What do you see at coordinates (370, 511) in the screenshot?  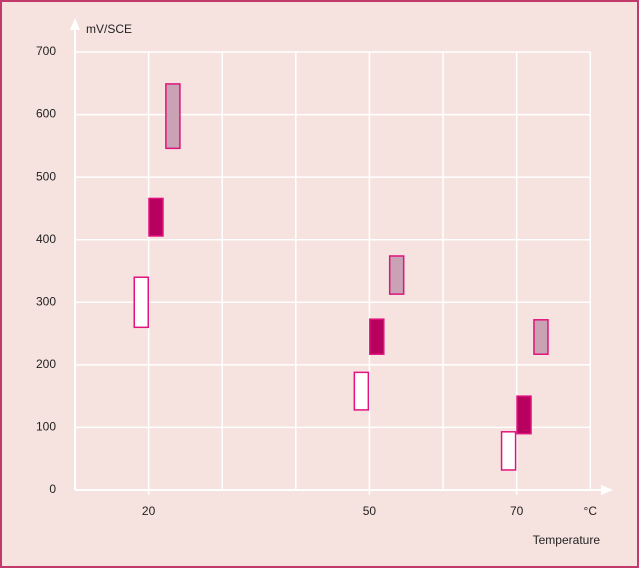 I see `x-tick-label: 50` at bounding box center [370, 511].